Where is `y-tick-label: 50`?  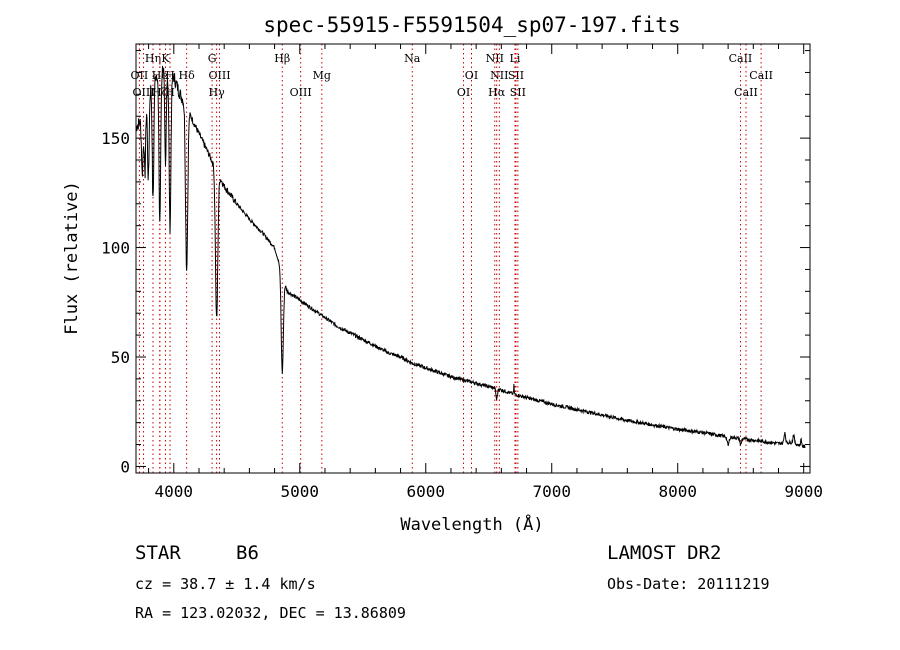
y-tick-label: 50 is located at coordinates (120, 357).